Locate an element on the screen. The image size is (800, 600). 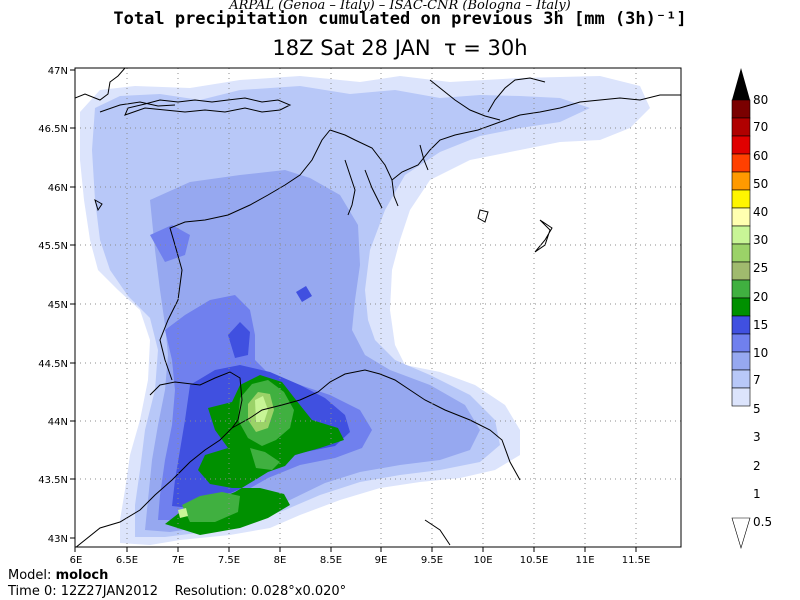
colorbar-label: 20 is located at coordinates (760, 297).